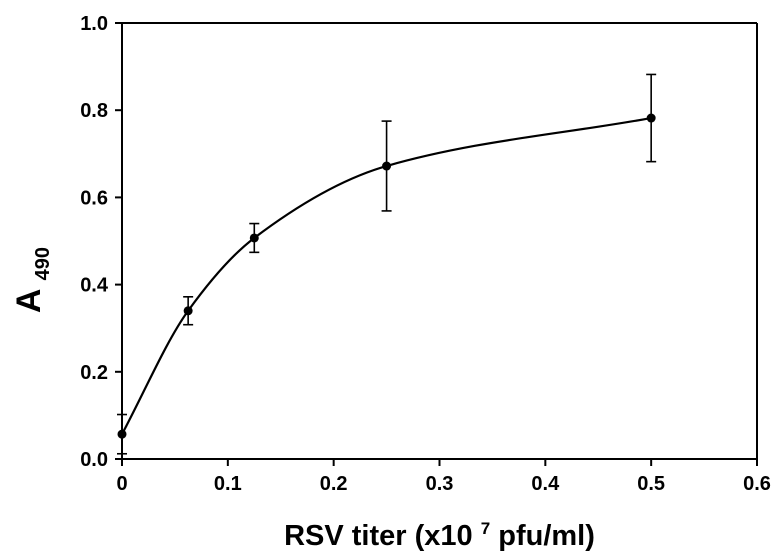 The image size is (782, 555). What do you see at coordinates (94, 111) in the screenshot?
I see `y-tick-label: 0.8` at bounding box center [94, 111].